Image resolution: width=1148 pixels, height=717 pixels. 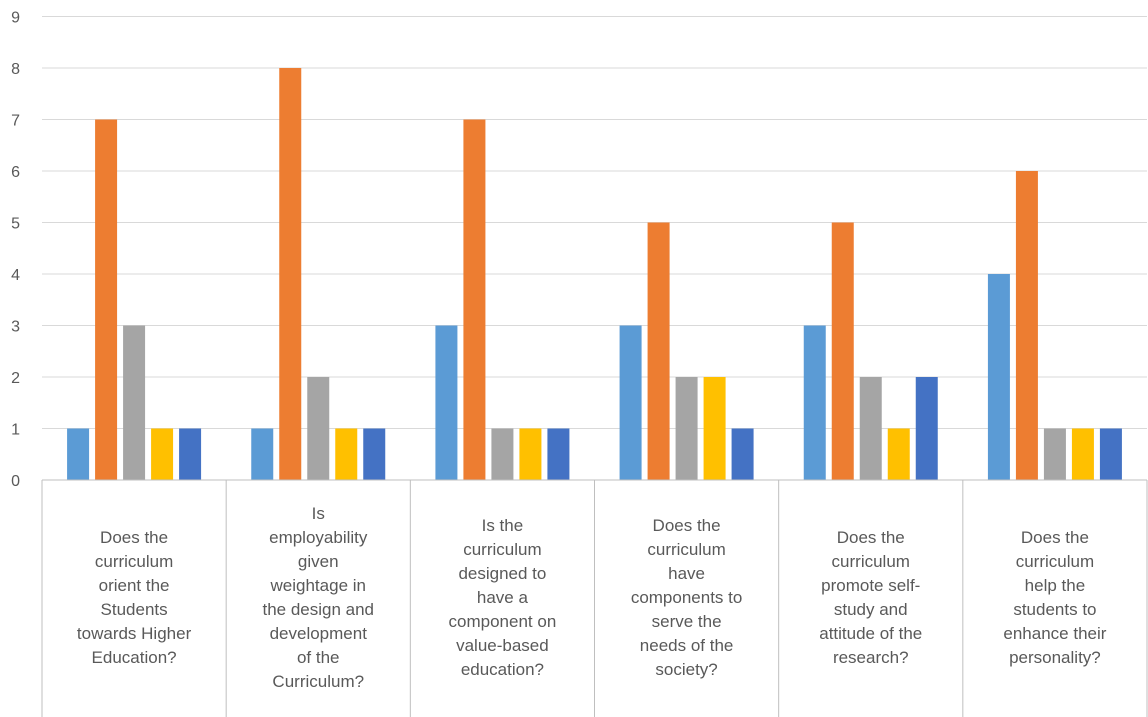 What do you see at coordinates (15, 327) in the screenshot?
I see `y-tick-label: 3` at bounding box center [15, 327].